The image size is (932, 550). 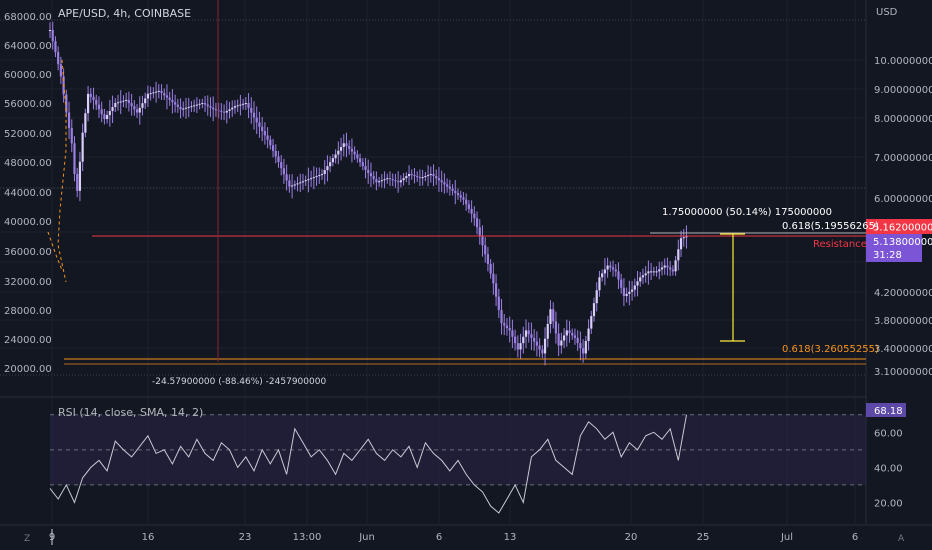 What do you see at coordinates (125, 13) in the screenshot?
I see `symbol-title: APE/USD, 4h, COINBASE` at bounding box center [125, 13].